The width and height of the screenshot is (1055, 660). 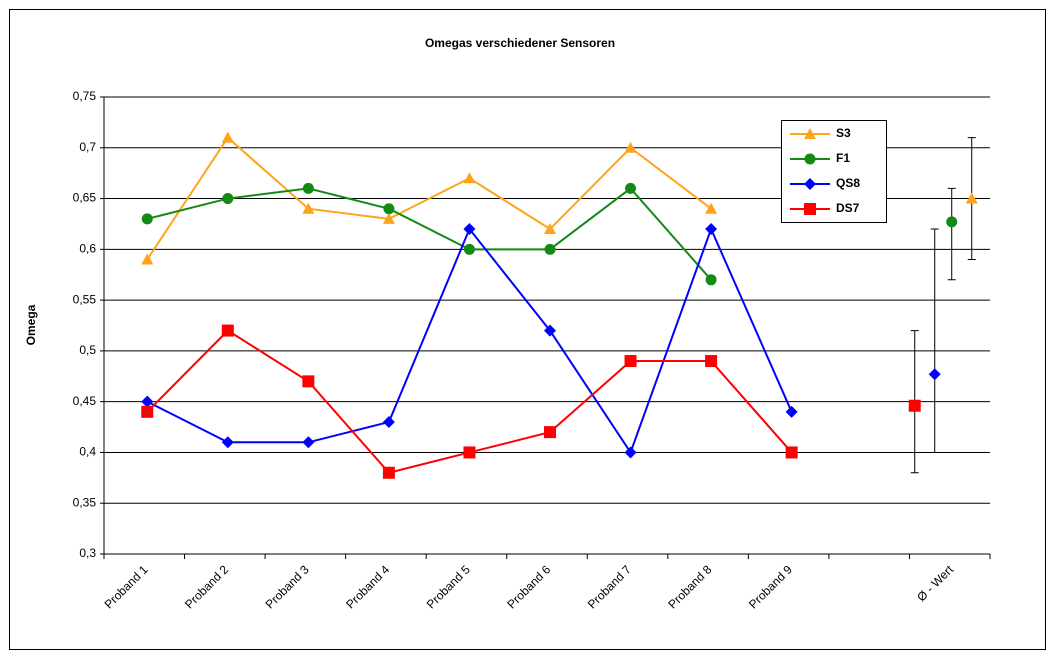 I want to click on y-tick-label: 0,4, so click(x=87, y=452).